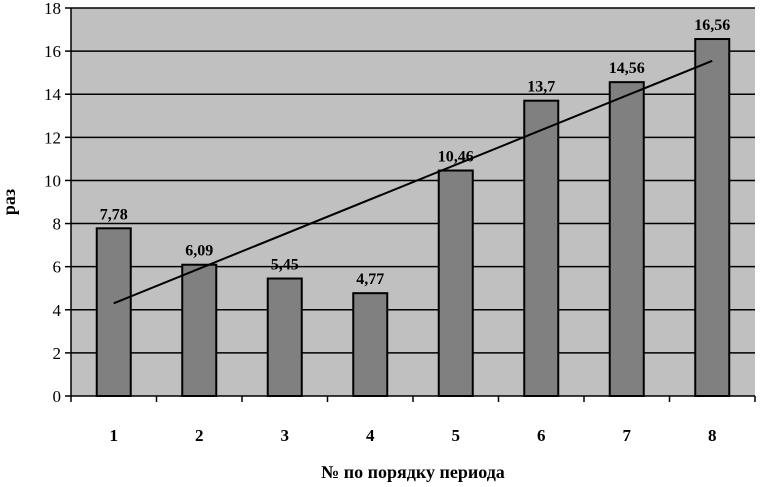  I want to click on data-label: 6,09, so click(199, 251).